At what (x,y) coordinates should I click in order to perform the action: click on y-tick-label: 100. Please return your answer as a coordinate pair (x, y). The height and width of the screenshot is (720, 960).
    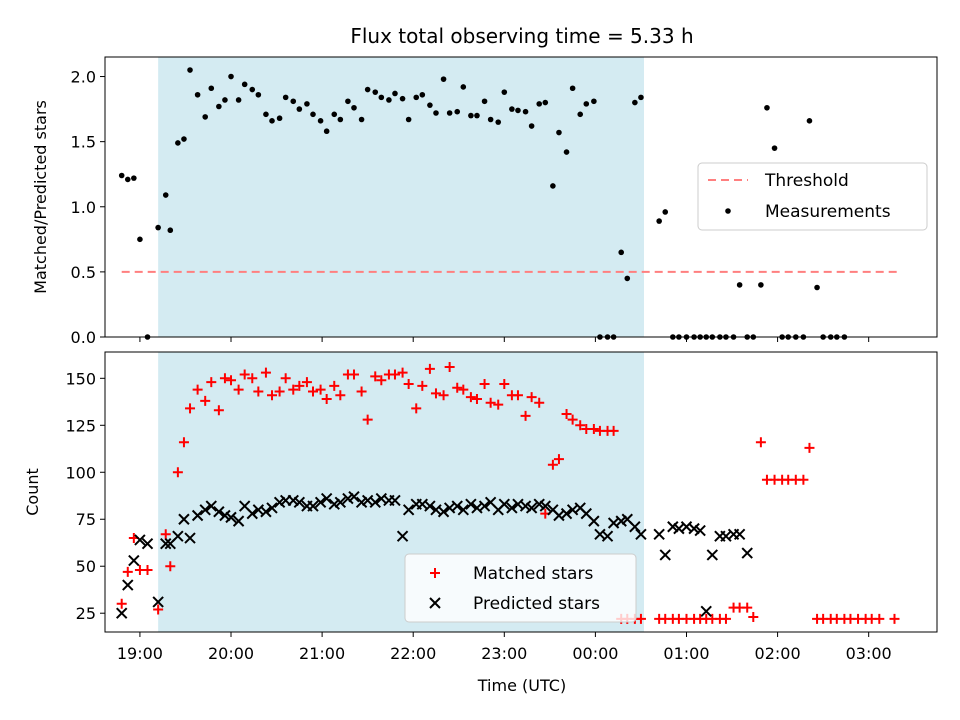
    Looking at the image, I should click on (80, 472).